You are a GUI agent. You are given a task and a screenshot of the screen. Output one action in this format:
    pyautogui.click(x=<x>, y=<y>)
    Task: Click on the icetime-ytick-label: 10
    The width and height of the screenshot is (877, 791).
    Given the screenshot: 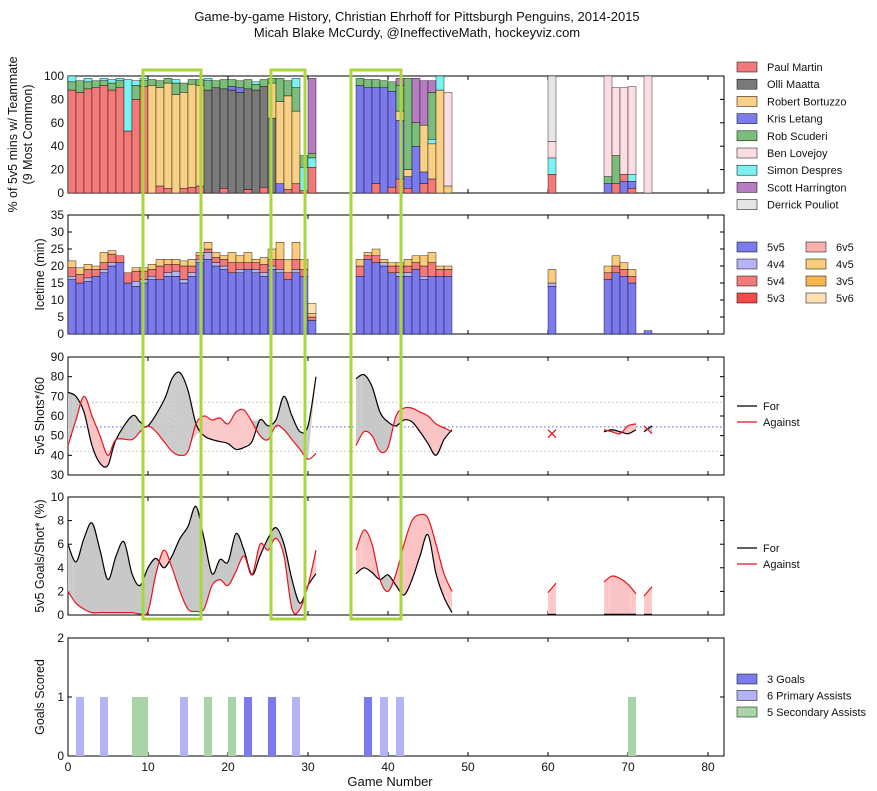 What is the action you would take?
    pyautogui.click(x=58, y=300)
    